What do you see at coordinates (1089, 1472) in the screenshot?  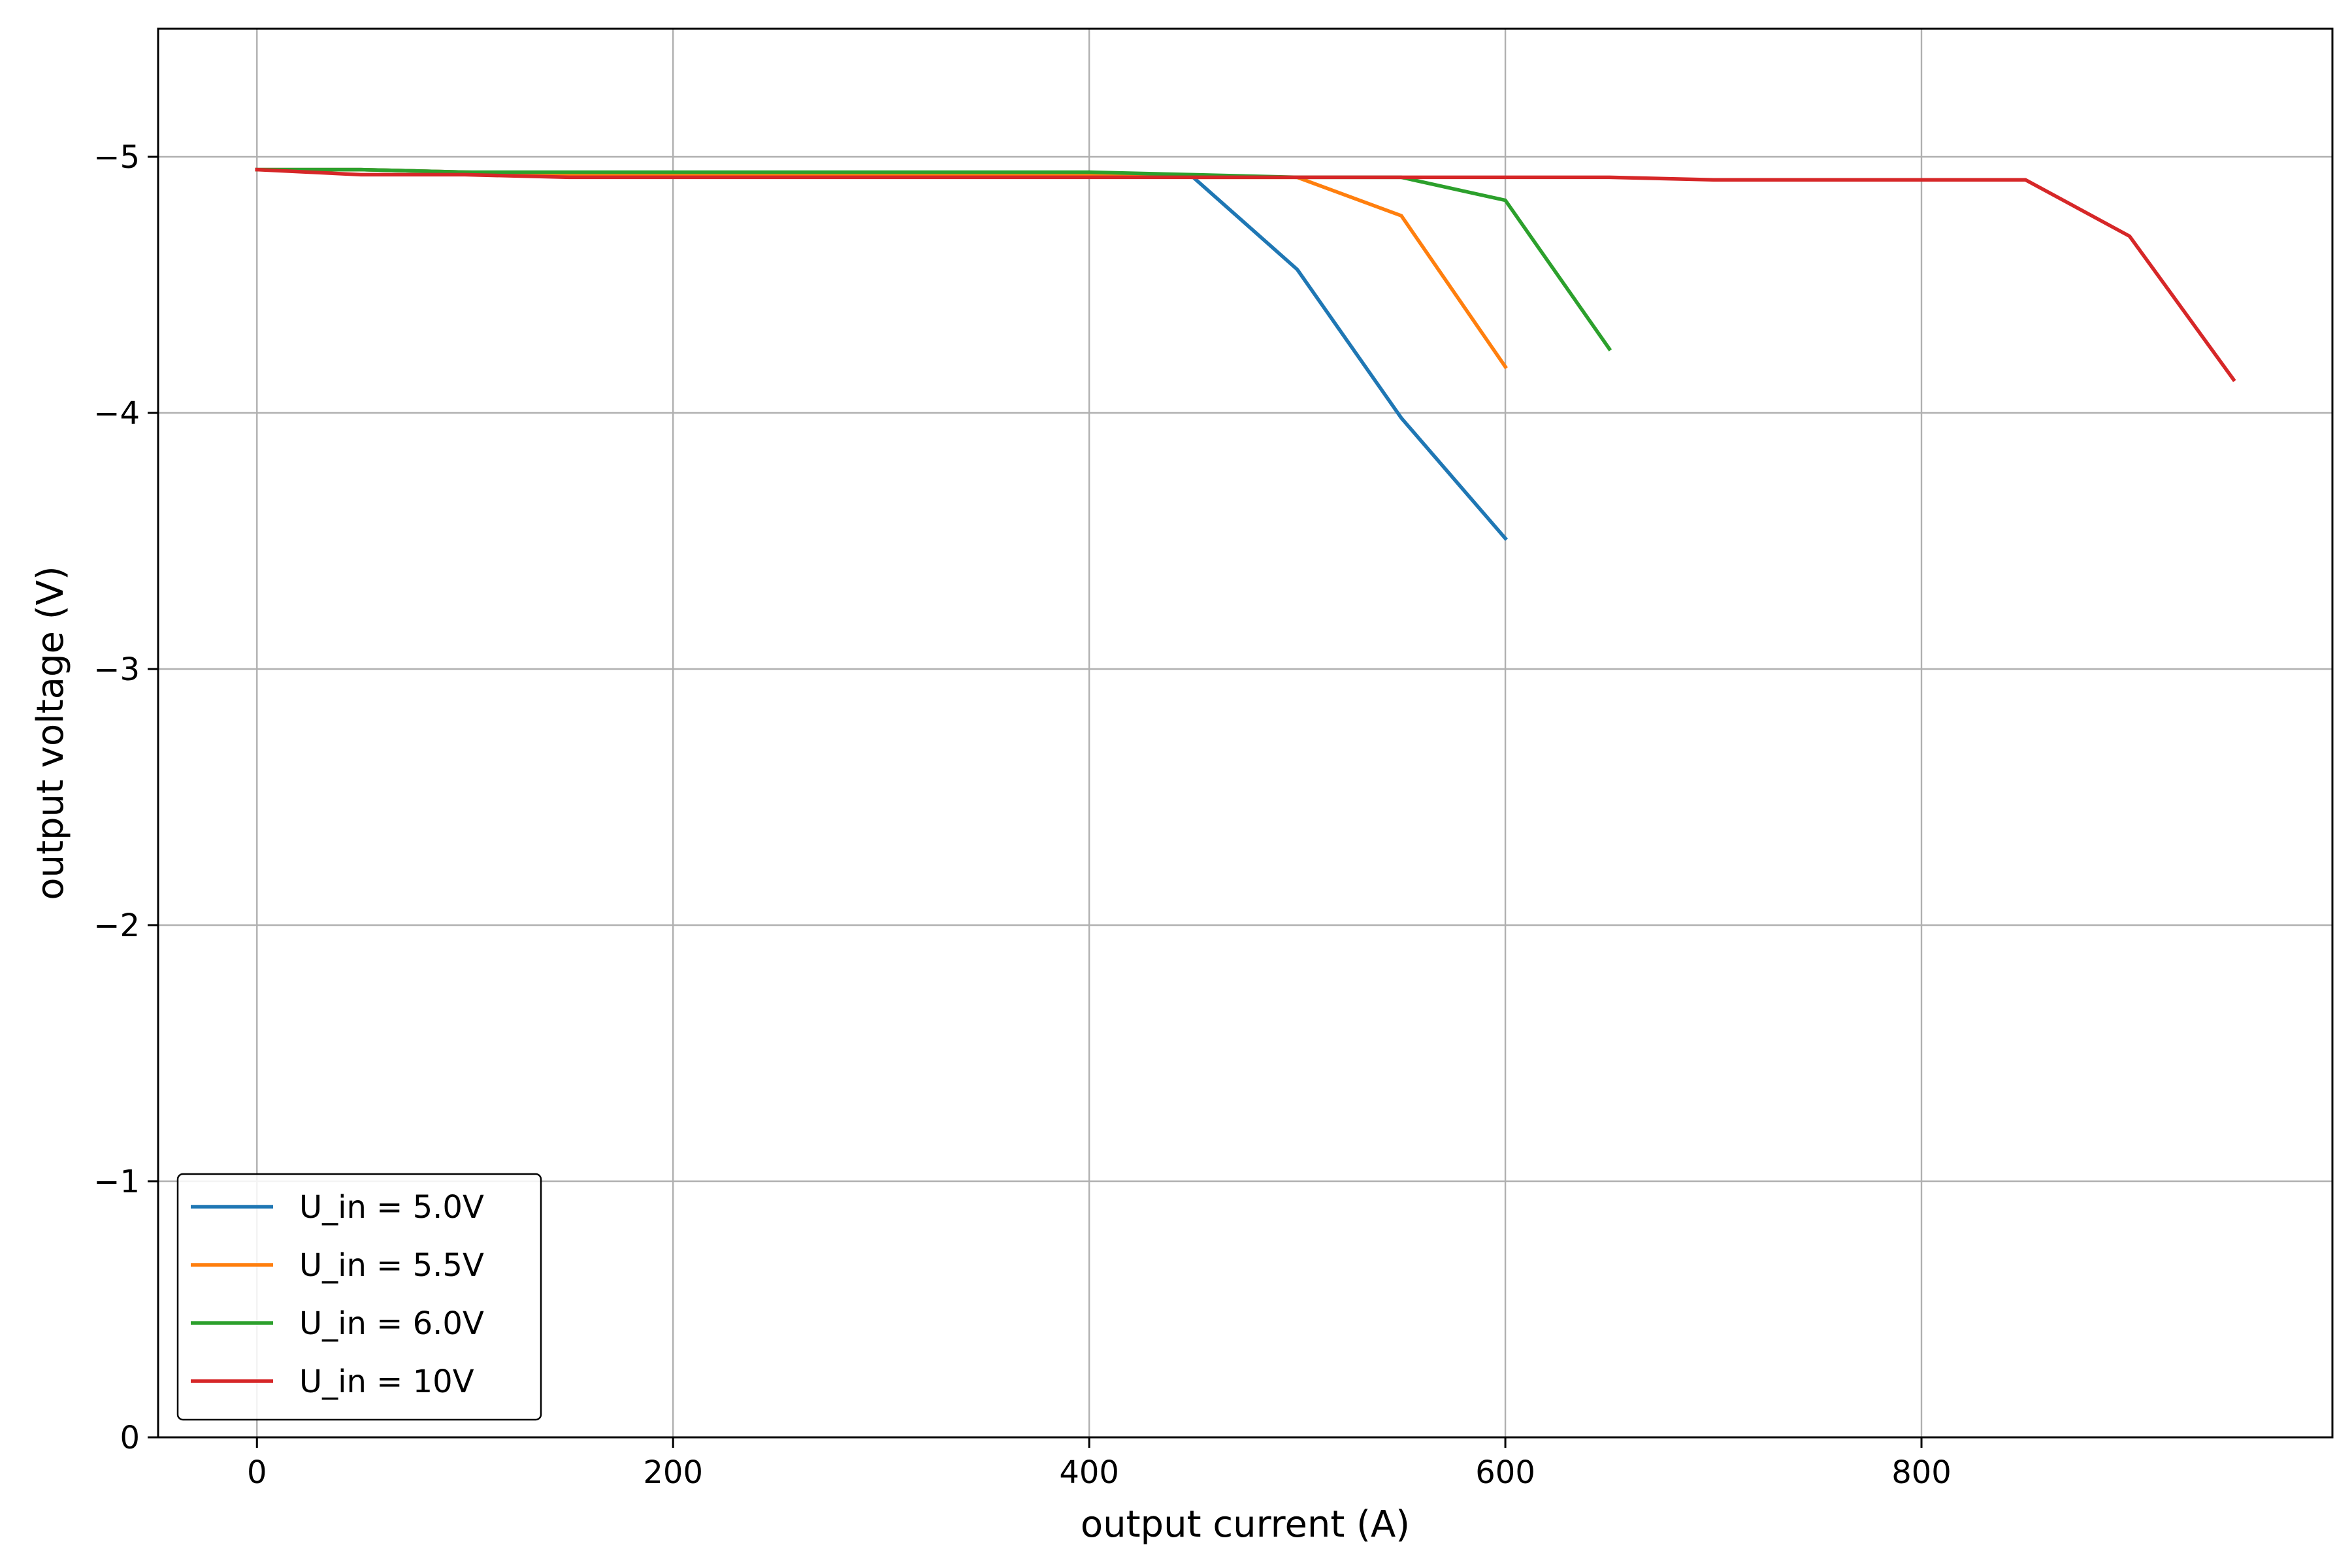 I see `x-tick-label: 400` at bounding box center [1089, 1472].